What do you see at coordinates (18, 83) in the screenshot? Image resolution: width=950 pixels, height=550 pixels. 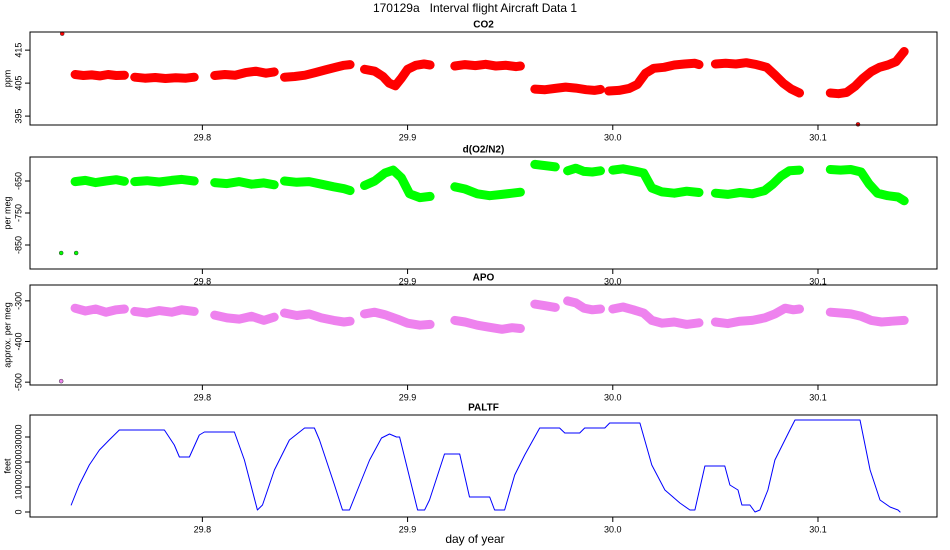 I see `y-tick-label: 405` at bounding box center [18, 83].